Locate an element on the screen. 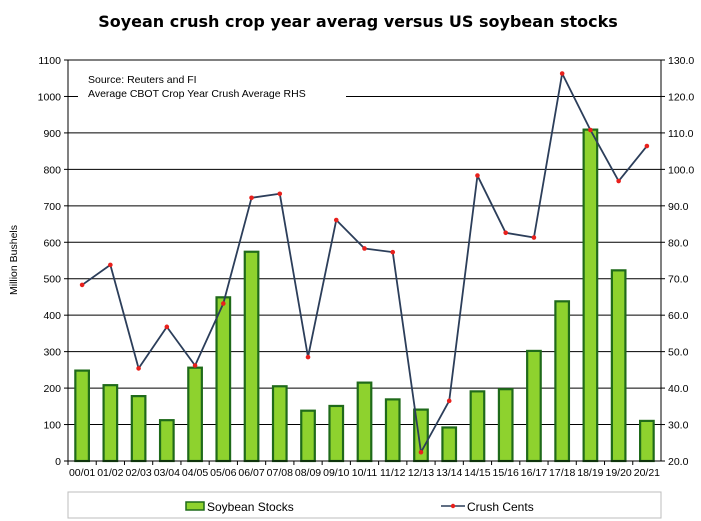 The image size is (701, 521). x-tick-label: 10/11 is located at coordinates (365, 473).